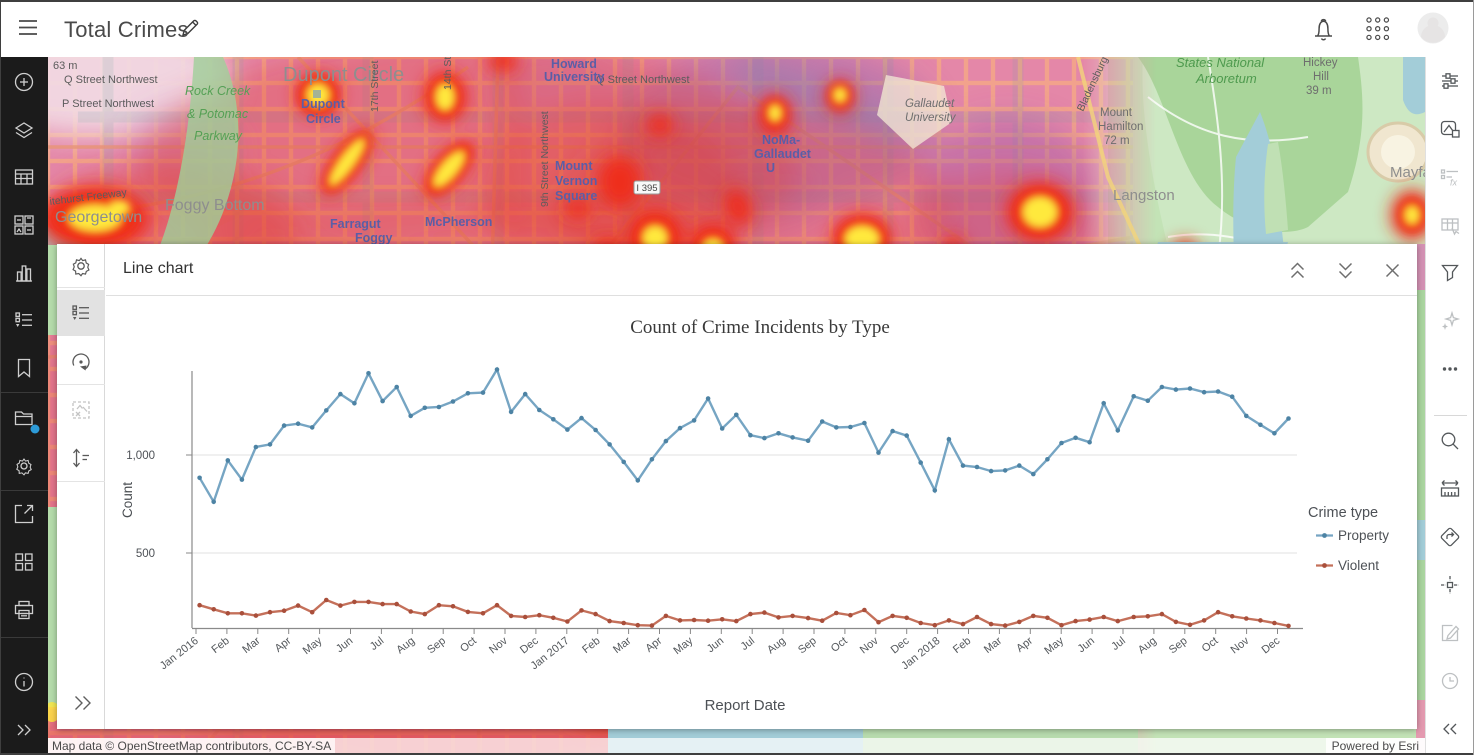 The width and height of the screenshot is (1474, 755). What do you see at coordinates (760, 327) in the screenshot?
I see `svg-text:Count of Crime Incidents by Ty: Count of Crime Incidents by Type` at bounding box center [760, 327].